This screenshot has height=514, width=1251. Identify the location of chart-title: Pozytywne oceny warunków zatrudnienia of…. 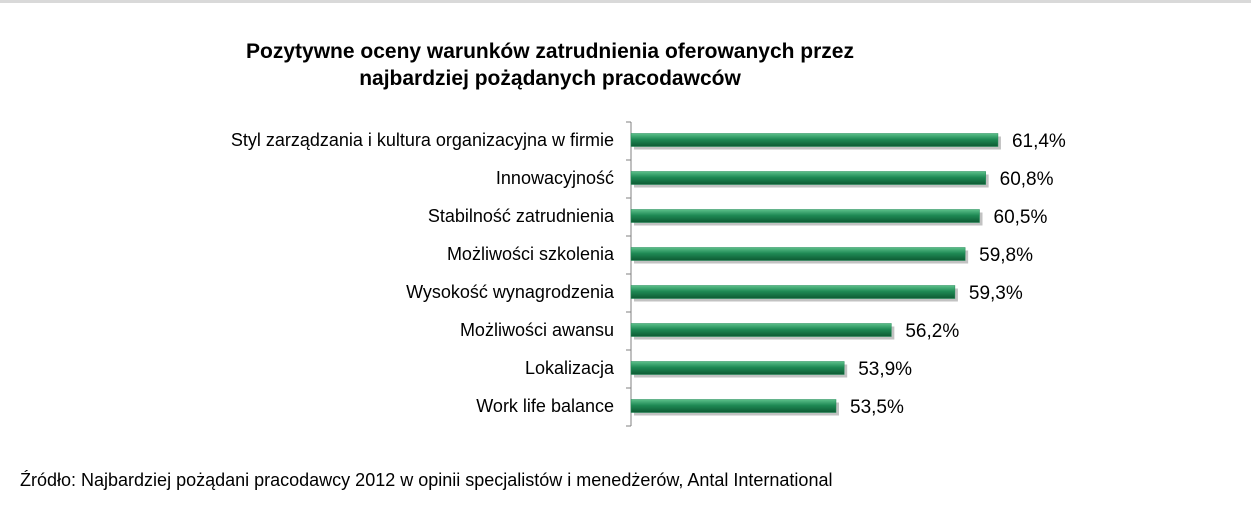
(550, 65).